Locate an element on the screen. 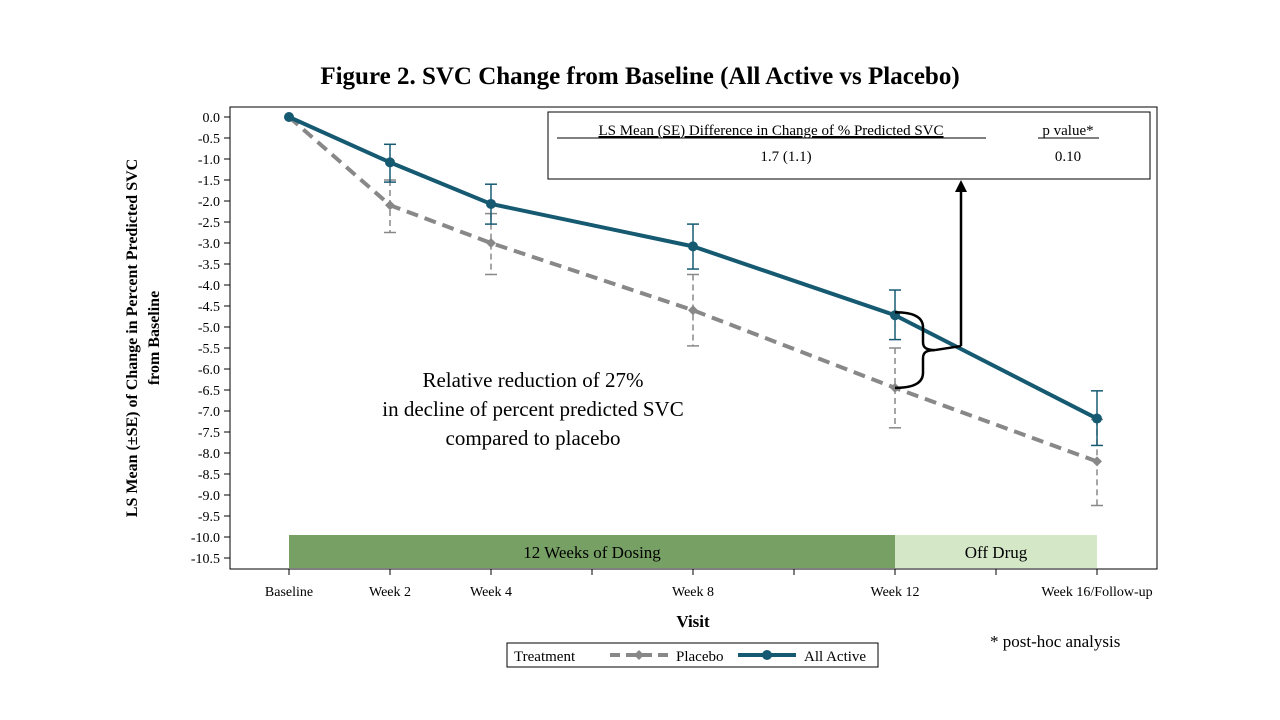  y-tick-label: 0.0 is located at coordinates (212, 118).